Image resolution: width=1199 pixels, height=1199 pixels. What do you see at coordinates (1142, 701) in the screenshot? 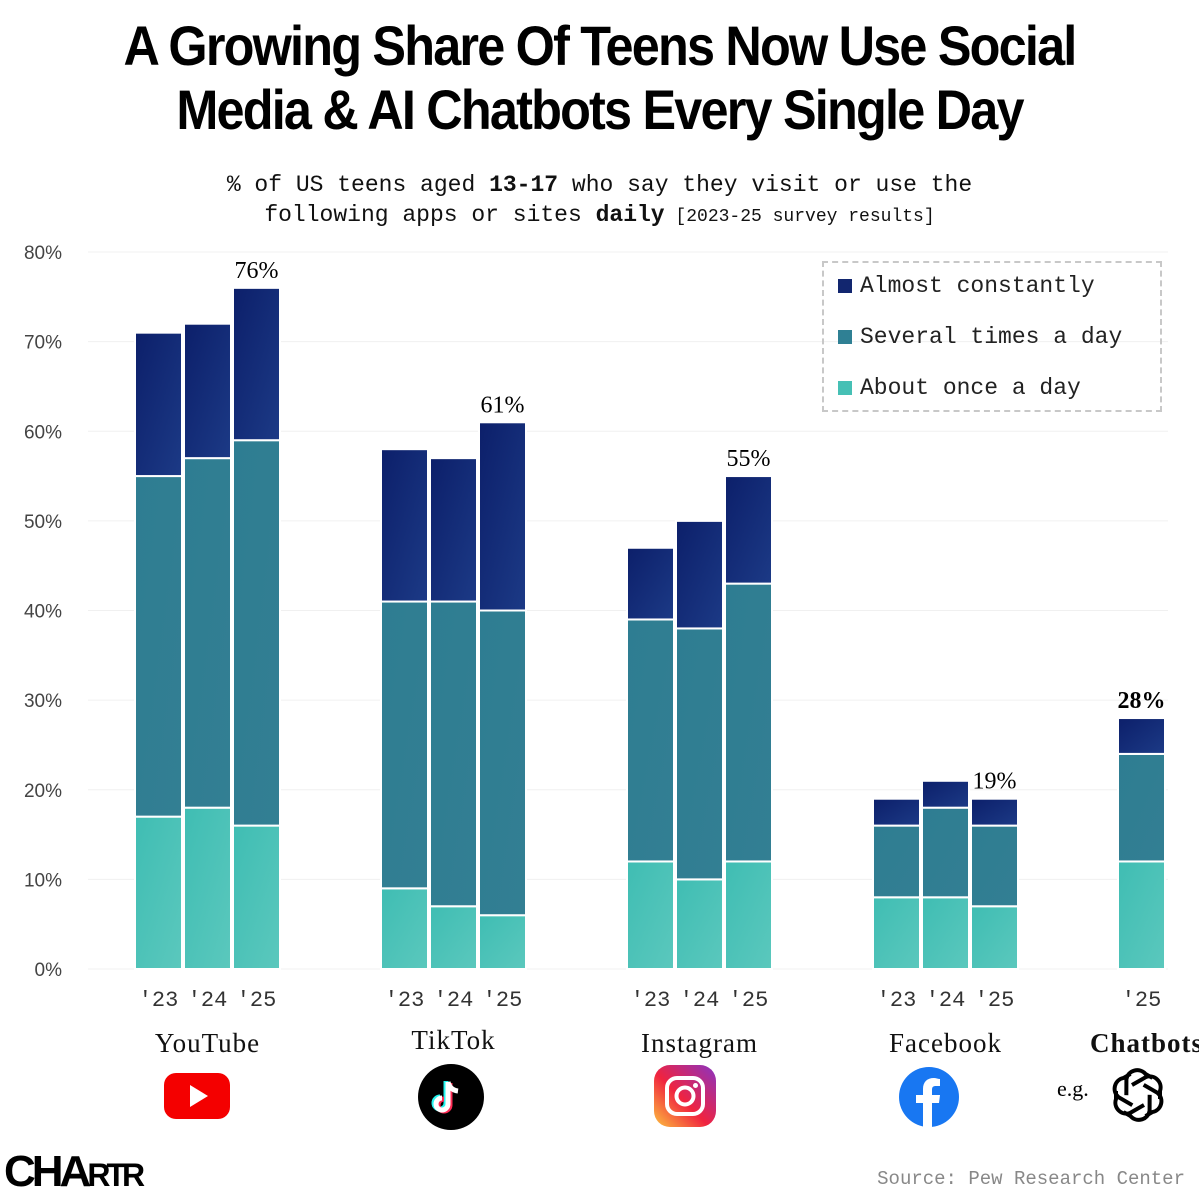
I see `total-label: 28%` at bounding box center [1142, 701].